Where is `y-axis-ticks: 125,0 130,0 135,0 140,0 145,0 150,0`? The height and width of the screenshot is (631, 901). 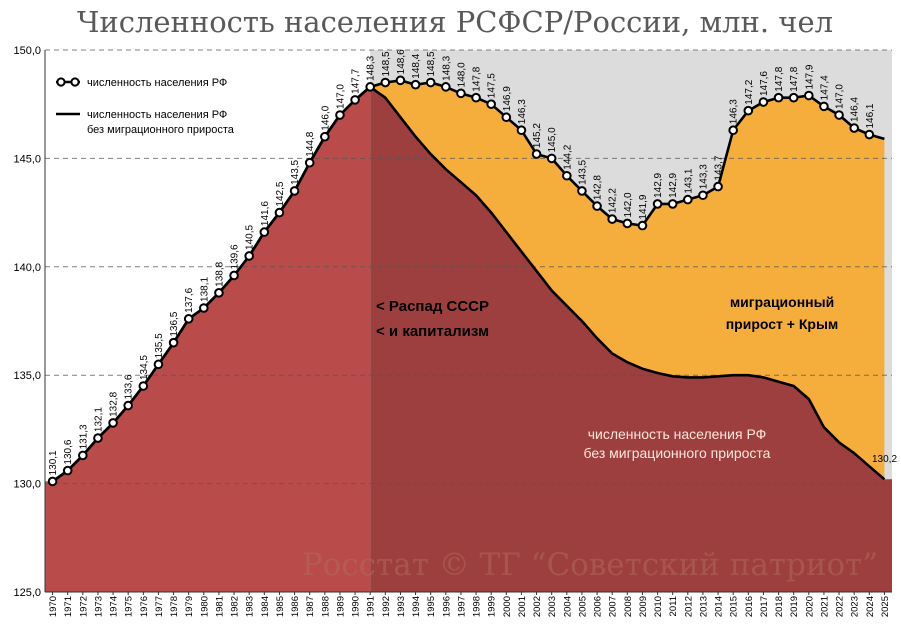 y-axis-ticks: 125,0 130,0 135,0 140,0 145,0 150,0 is located at coordinates (27, 322).